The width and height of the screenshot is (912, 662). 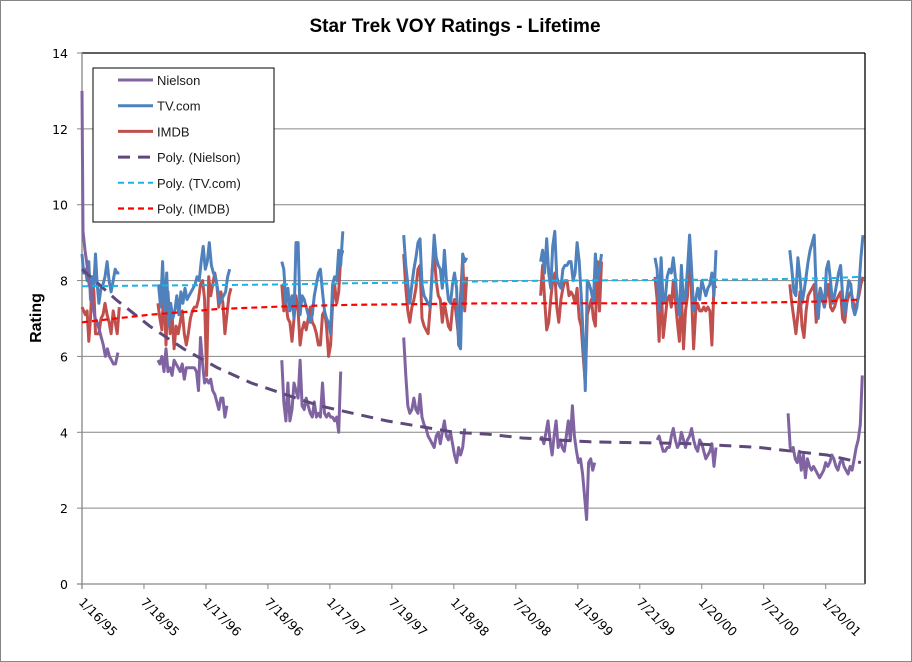 What do you see at coordinates (60, 205) in the screenshot?
I see `y-tick-label: 10` at bounding box center [60, 205].